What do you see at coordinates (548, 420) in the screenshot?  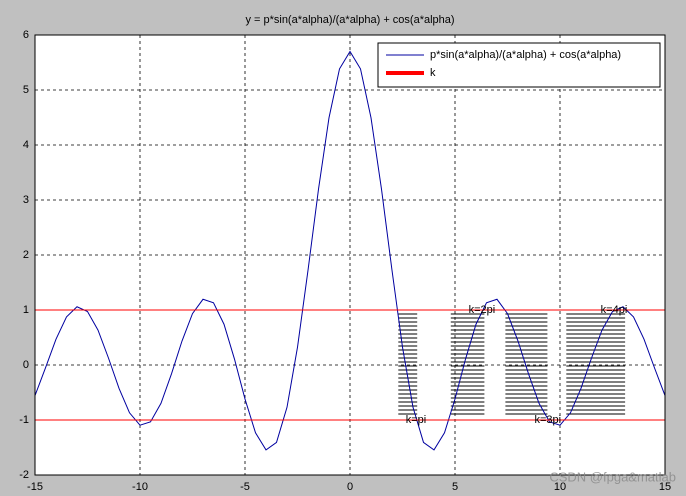 I see `annotation: k=3pi` at bounding box center [548, 420].